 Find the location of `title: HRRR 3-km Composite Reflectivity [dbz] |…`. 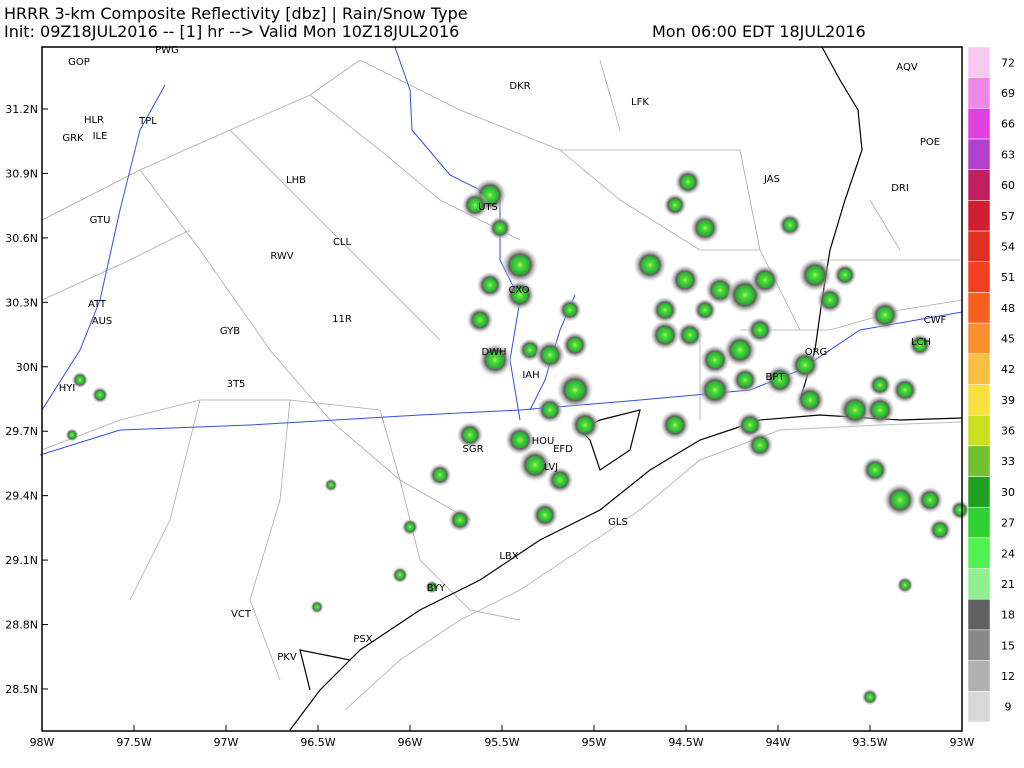

title: HRRR 3-km Composite Reflectivity [dbz] |… is located at coordinates (236, 13).